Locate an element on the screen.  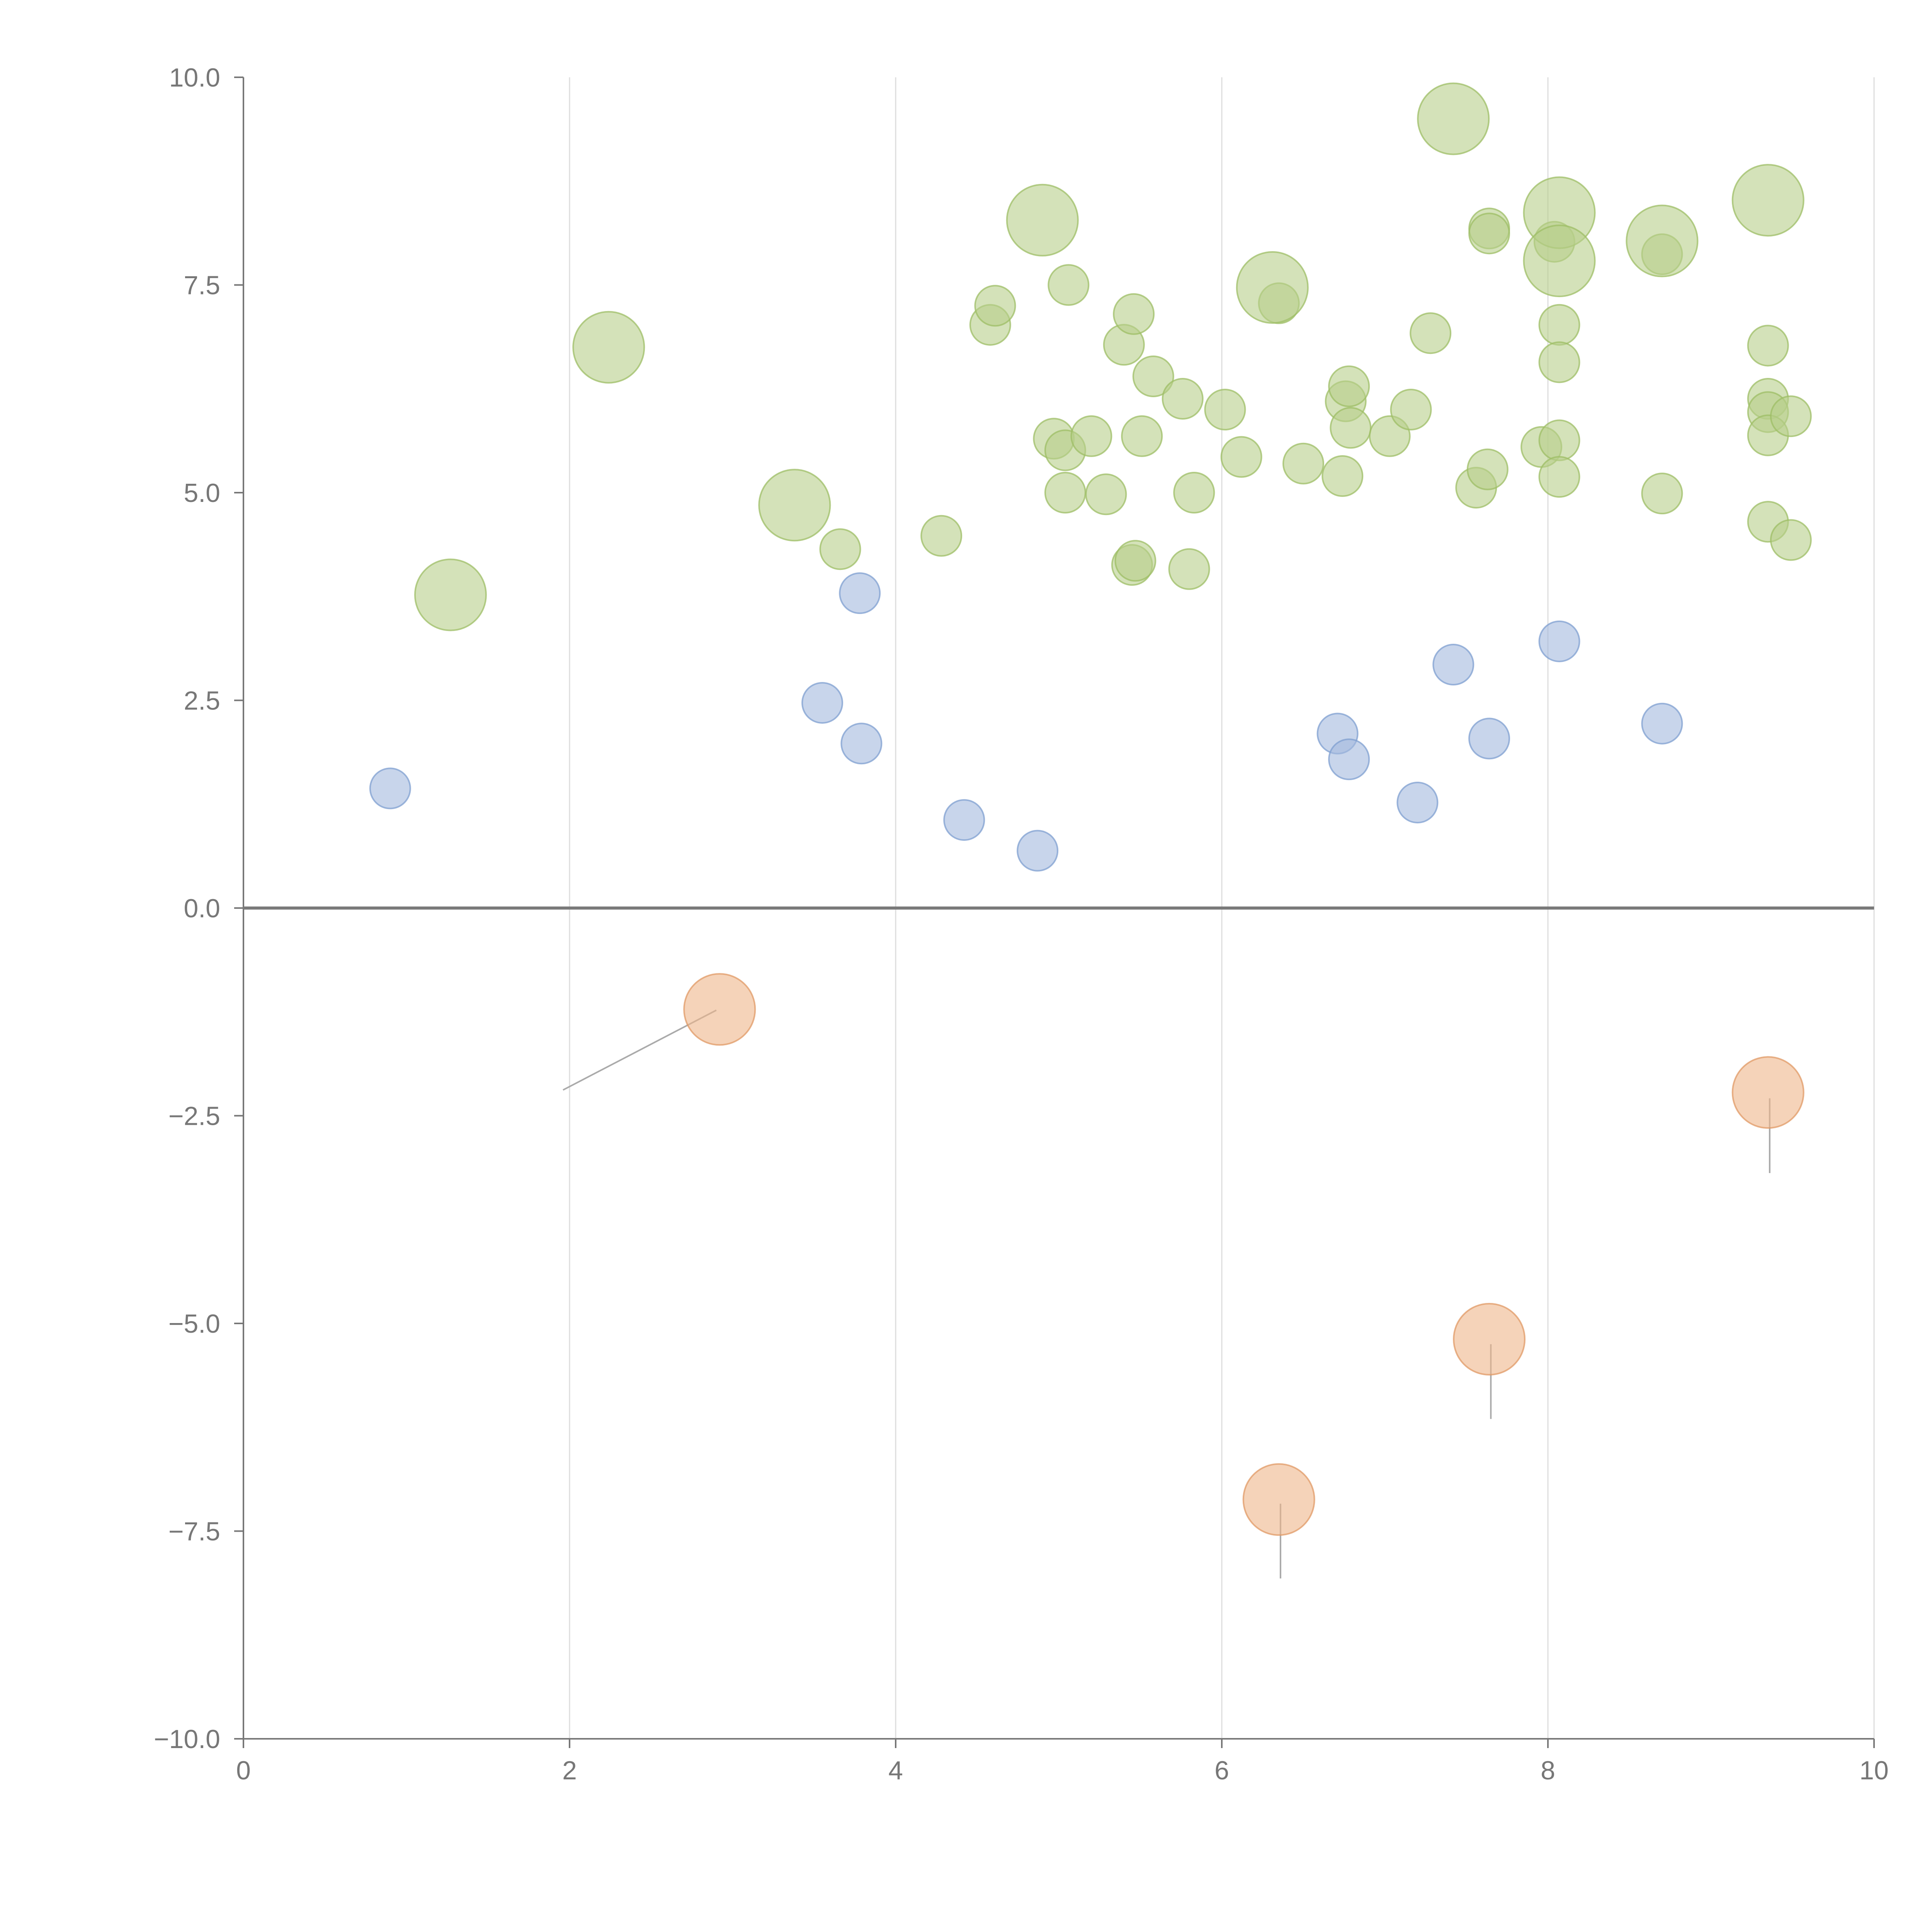
y-tick-label: 5.0 is located at coordinates (202, 493).